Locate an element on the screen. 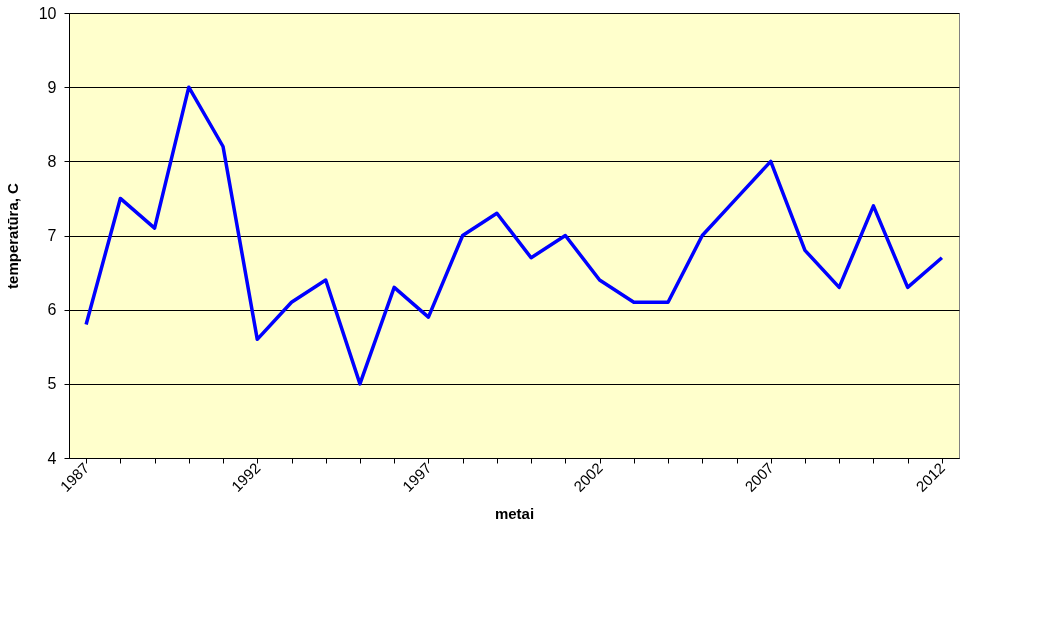 This screenshot has width=1053, height=620. y-axis-title: temperatūra, C is located at coordinates (12, 235).